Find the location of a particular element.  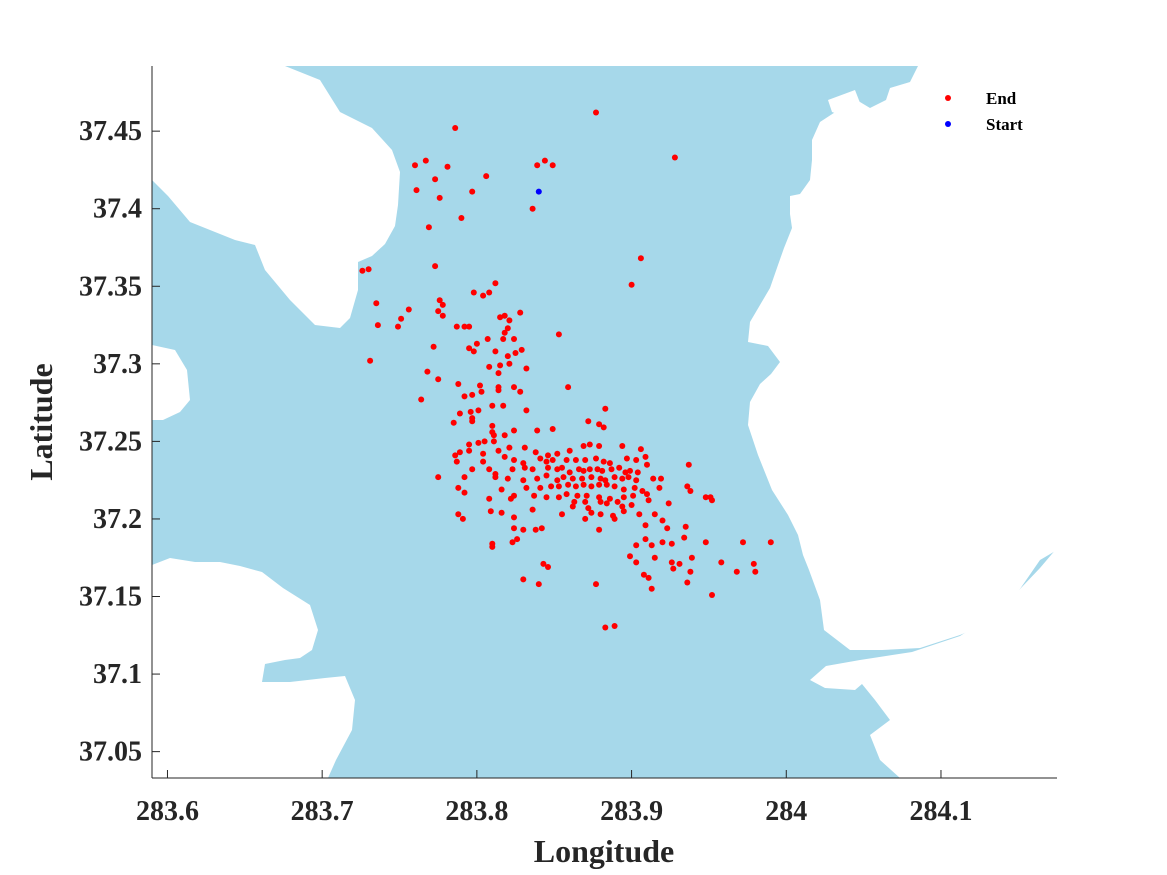

land-west-middle is located at coordinates (171, 382).